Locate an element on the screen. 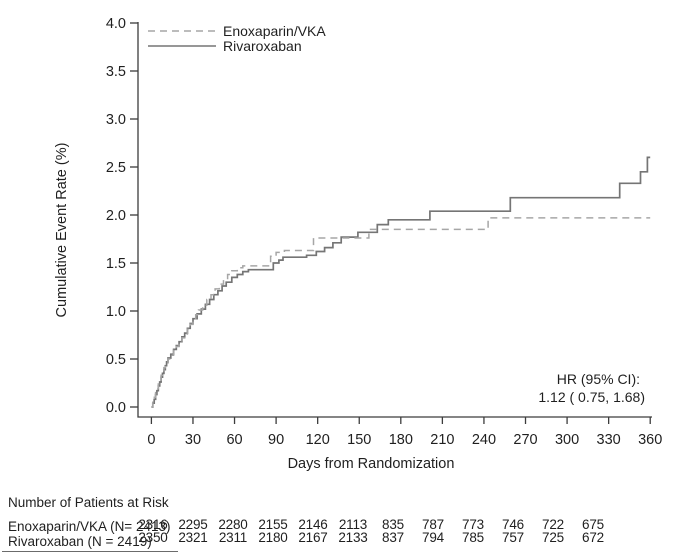 The image size is (682, 554). hr-annotation-line1: HR (95% CI): is located at coordinates (598, 379).